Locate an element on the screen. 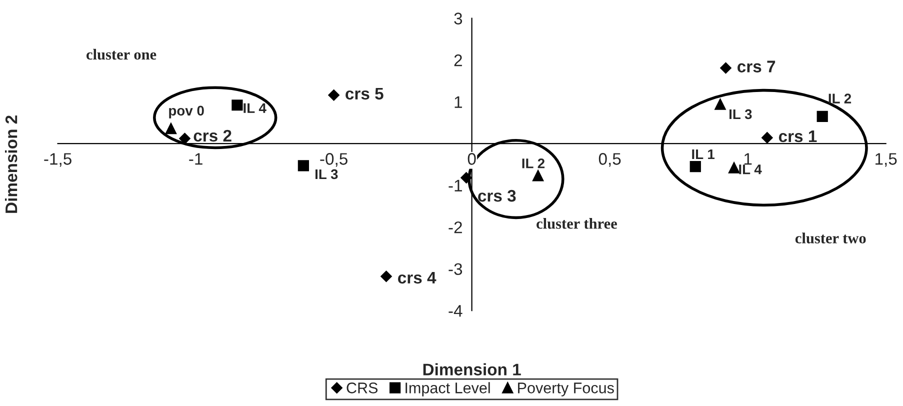 Image resolution: width=903 pixels, height=406 pixels. x-tick-label: 1 is located at coordinates (748, 159).